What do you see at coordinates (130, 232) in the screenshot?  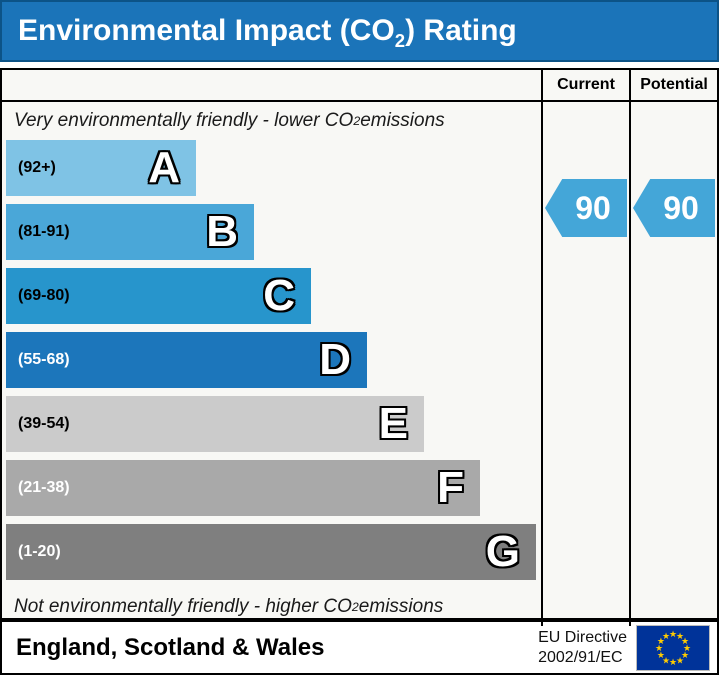 I see `rating-band: (81-91) B` at bounding box center [130, 232].